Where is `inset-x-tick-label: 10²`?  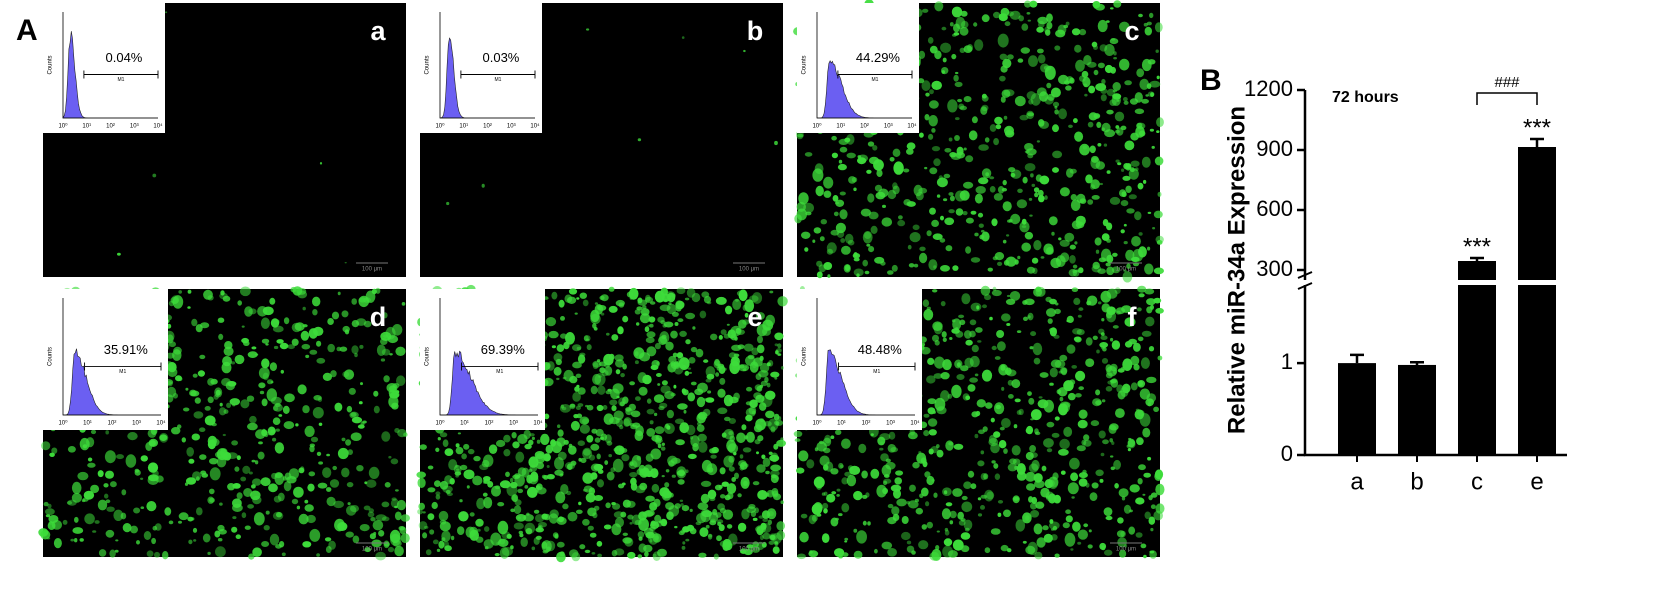
inset-x-tick-label: 10² is located at coordinates (110, 127).